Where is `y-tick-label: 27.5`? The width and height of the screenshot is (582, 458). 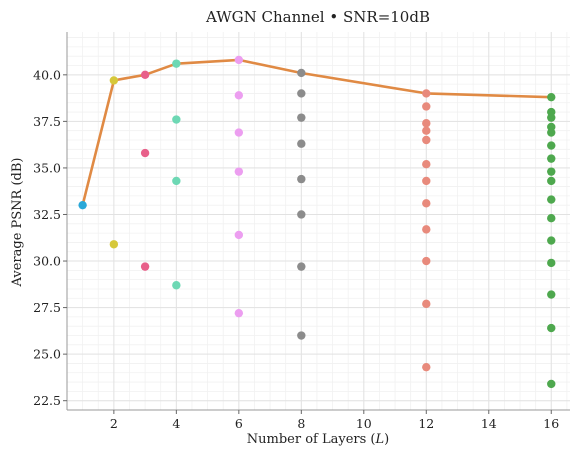 y-tick-label: 27.5 is located at coordinates (47, 307).